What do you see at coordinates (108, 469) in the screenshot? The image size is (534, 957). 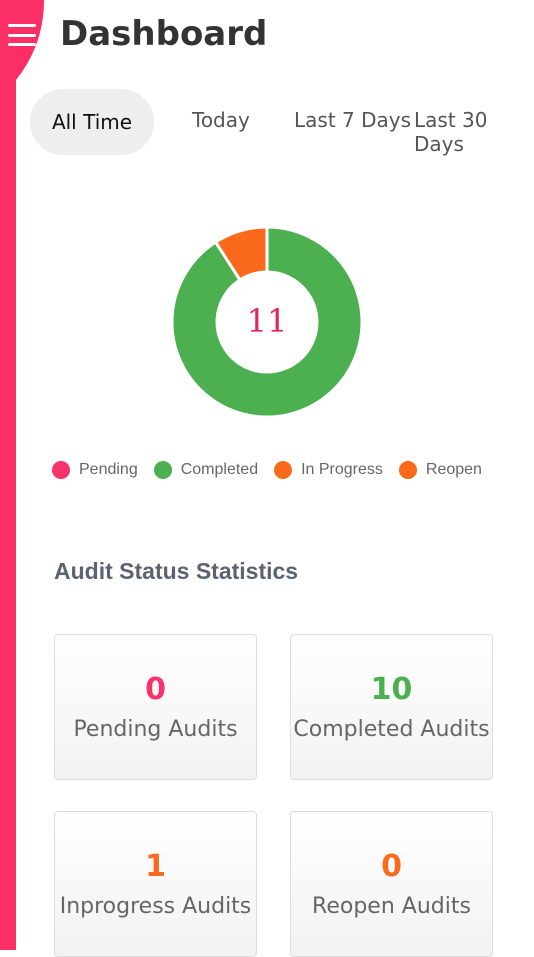 I see `legend-label: Pending` at bounding box center [108, 469].